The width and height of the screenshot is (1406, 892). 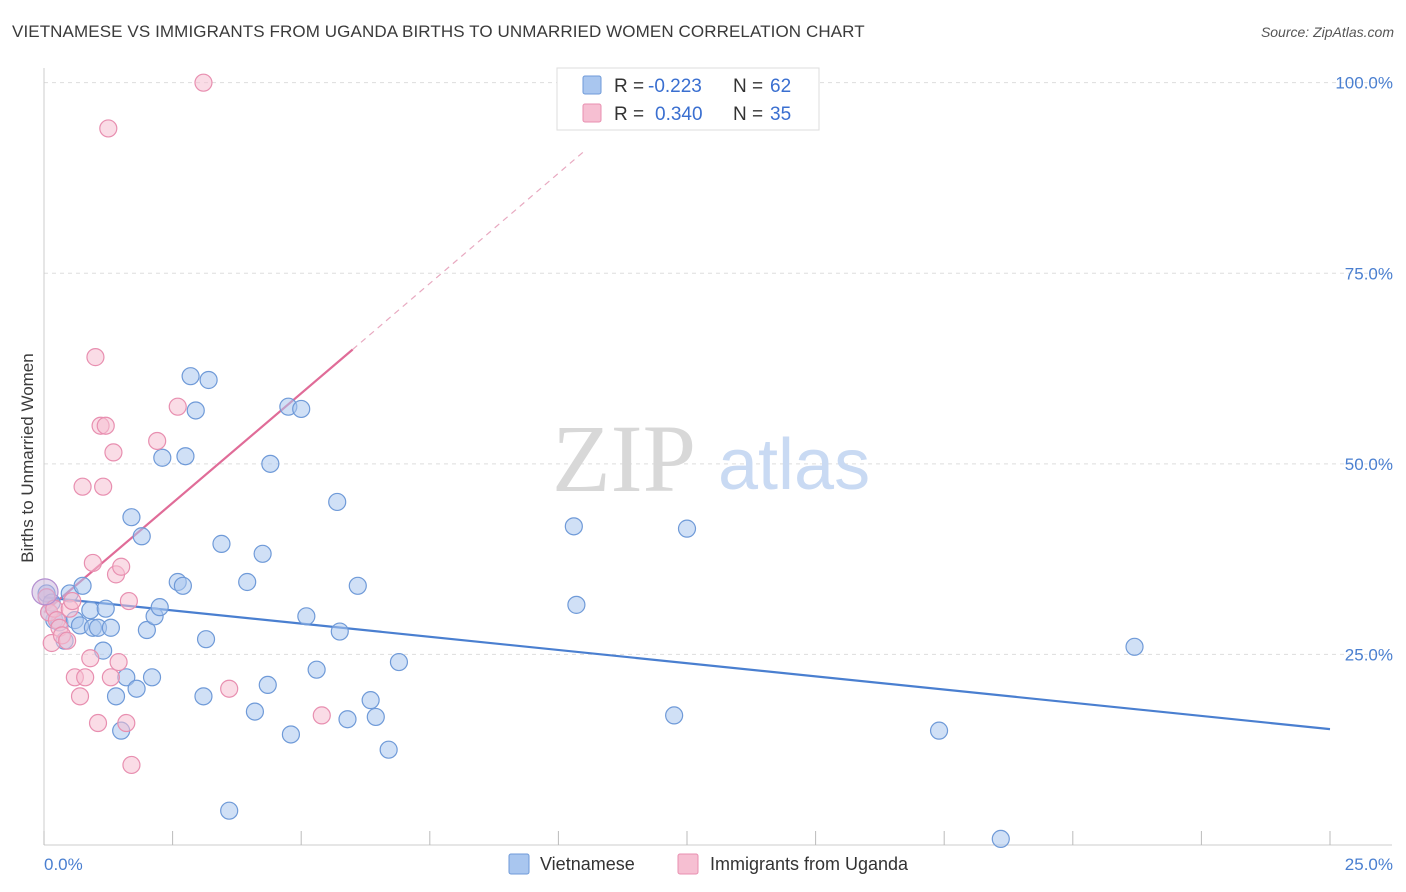 I want to click on stats-r-value: -0.223, so click(x=675, y=86).